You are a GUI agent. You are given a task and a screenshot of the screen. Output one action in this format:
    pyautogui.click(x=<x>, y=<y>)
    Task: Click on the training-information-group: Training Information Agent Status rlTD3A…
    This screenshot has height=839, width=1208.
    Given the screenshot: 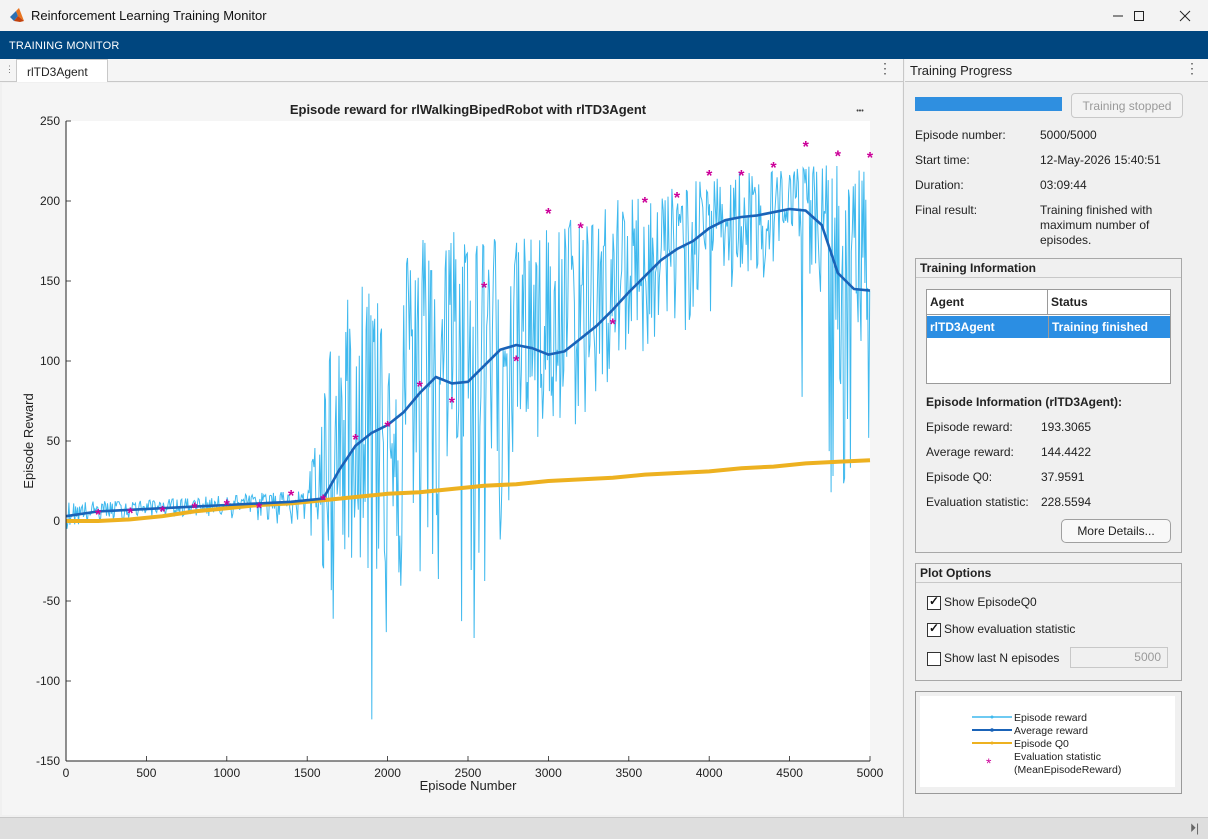 What is the action you would take?
    pyautogui.click(x=1048, y=405)
    